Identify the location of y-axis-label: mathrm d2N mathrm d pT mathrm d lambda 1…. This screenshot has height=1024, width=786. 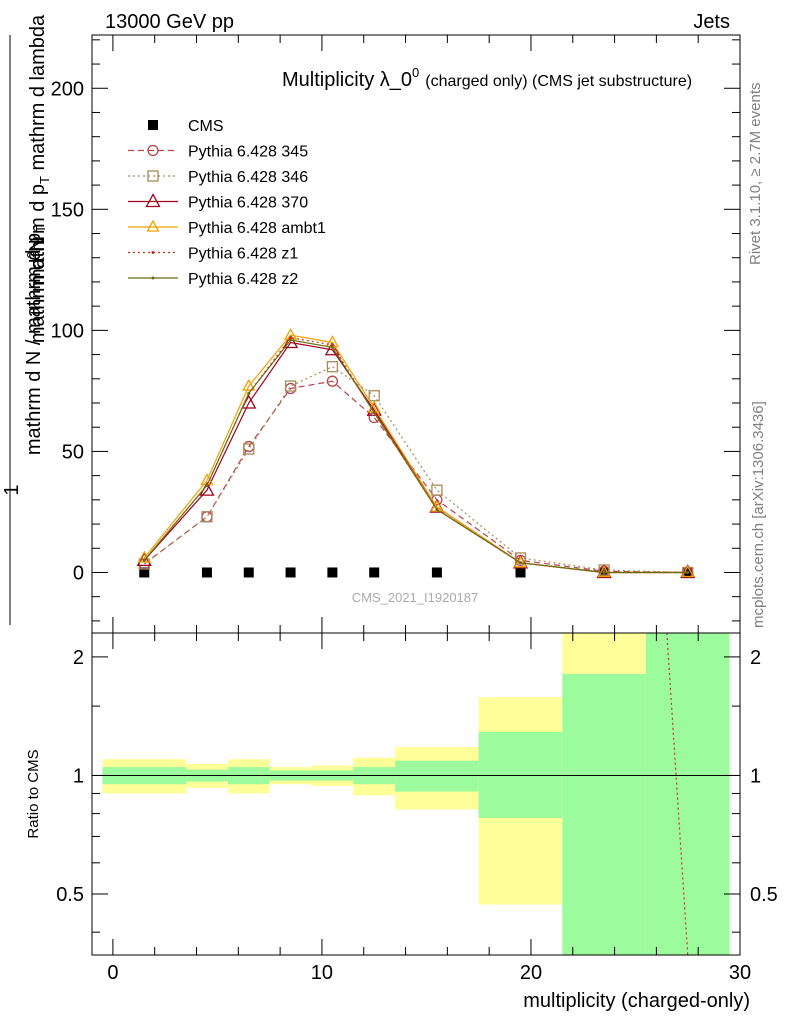
(26, 319).